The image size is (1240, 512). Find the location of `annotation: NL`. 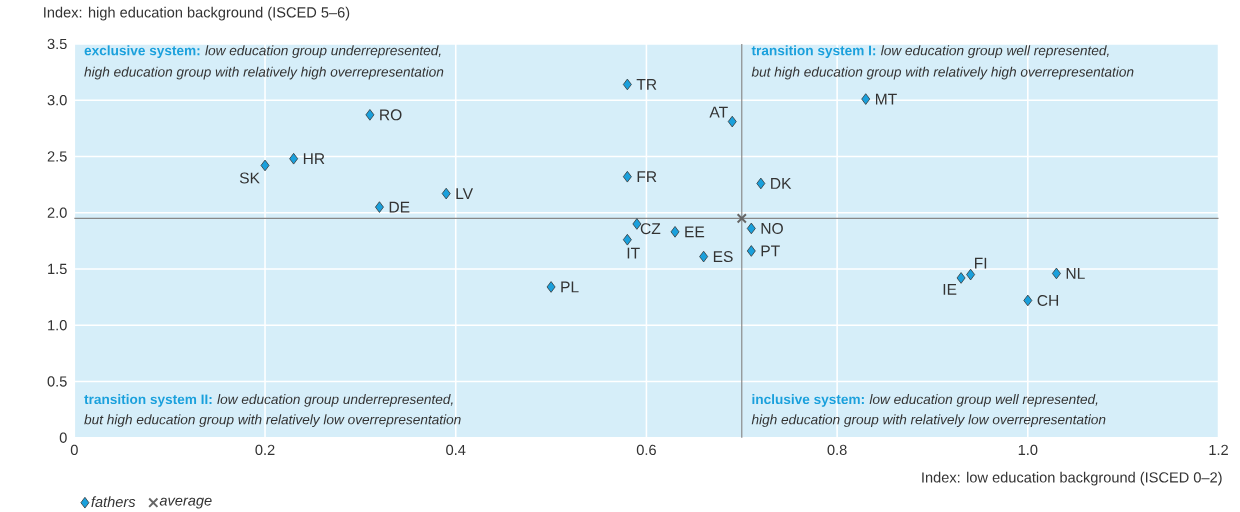

annotation: NL is located at coordinates (1075, 273).